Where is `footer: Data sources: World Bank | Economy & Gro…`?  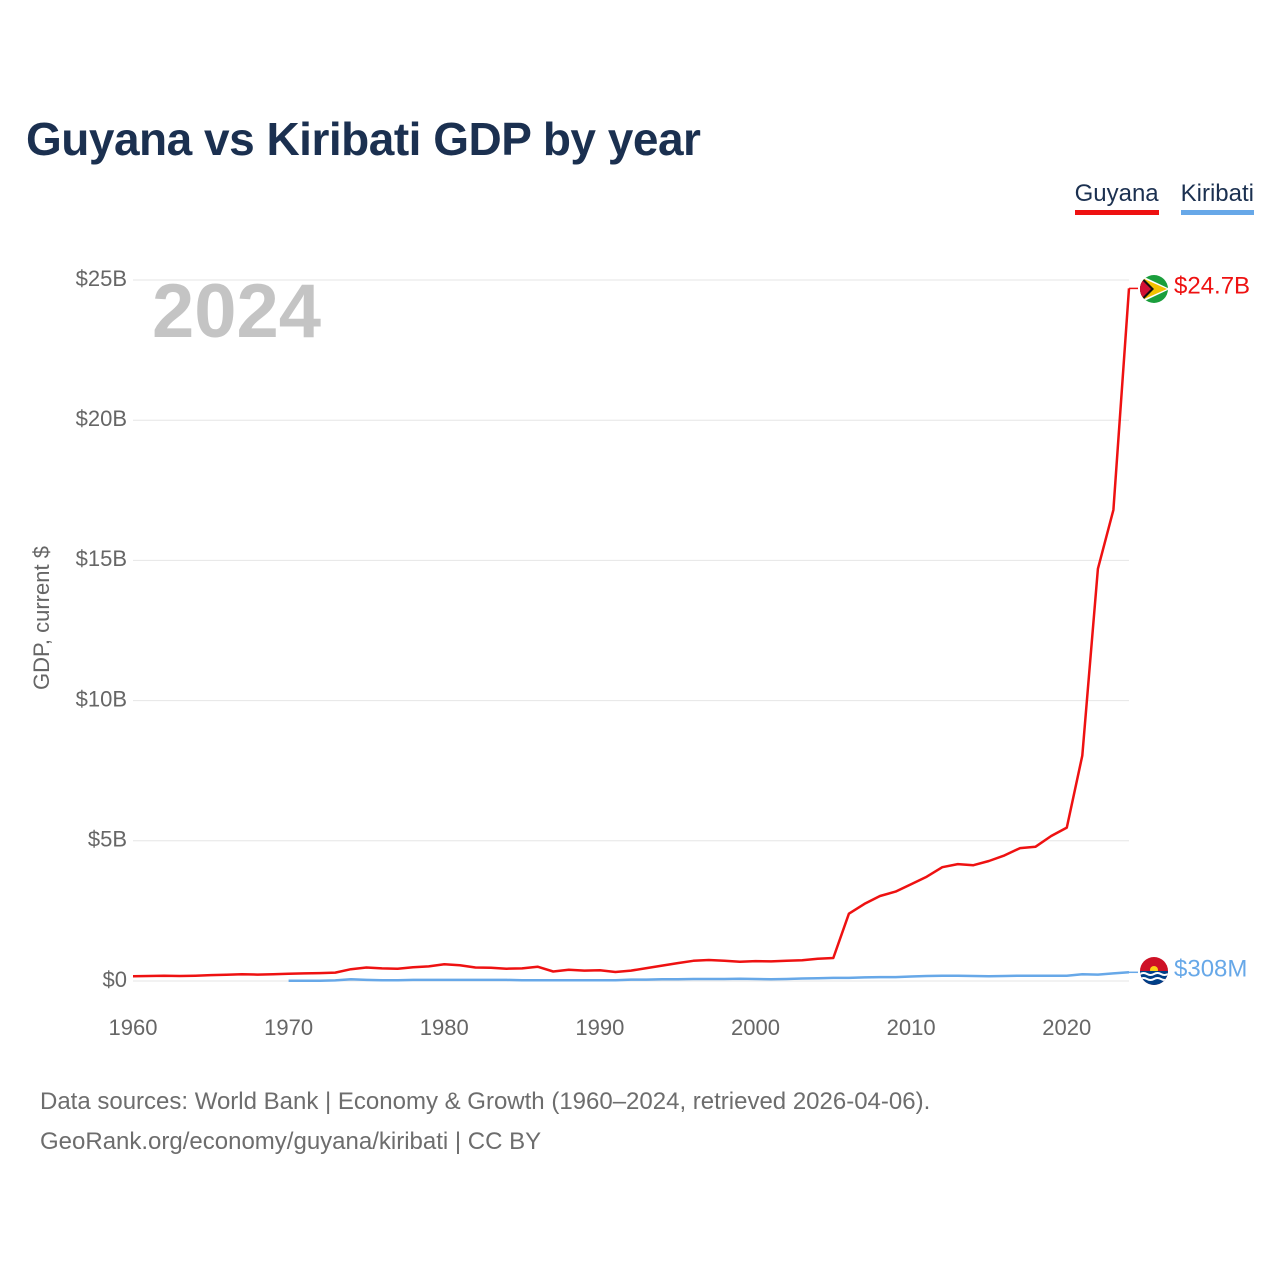
footer: Data sources: World Bank | Economy & Gro… is located at coordinates (485, 1122).